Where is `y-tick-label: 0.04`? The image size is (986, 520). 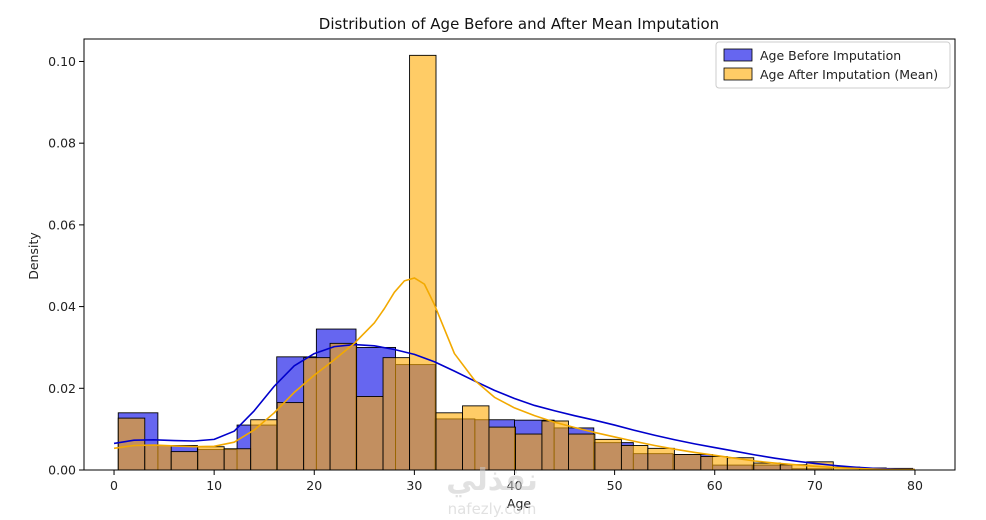
y-tick-label: 0.04 is located at coordinates (62, 306).